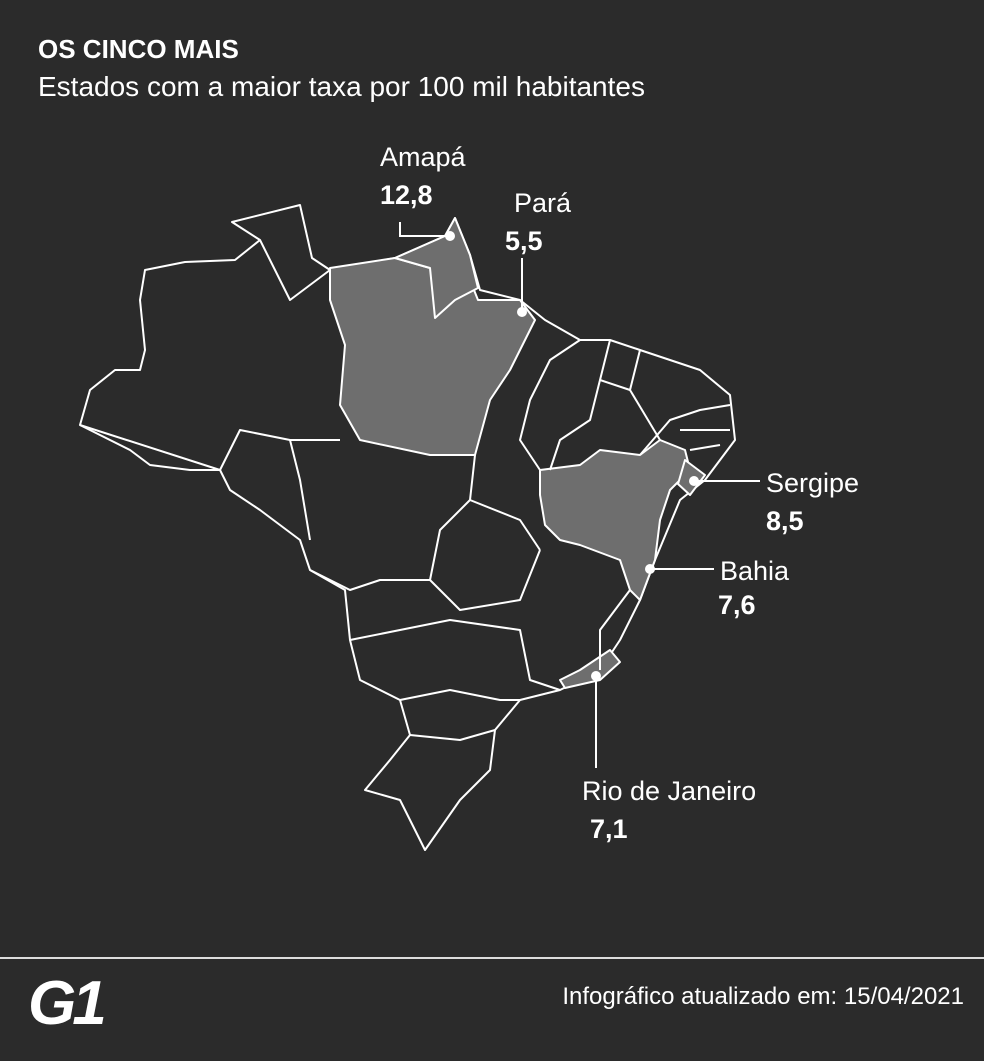 This screenshot has width=984, height=1061. Describe the element at coordinates (138, 49) in the screenshot. I see `title: OS CINCO MAIS` at that location.